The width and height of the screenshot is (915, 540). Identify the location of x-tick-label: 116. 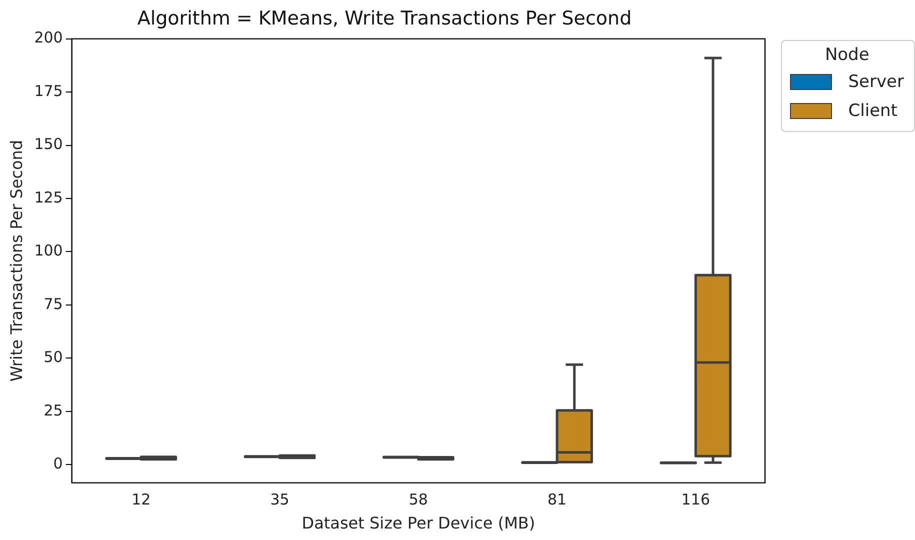
(695, 499).